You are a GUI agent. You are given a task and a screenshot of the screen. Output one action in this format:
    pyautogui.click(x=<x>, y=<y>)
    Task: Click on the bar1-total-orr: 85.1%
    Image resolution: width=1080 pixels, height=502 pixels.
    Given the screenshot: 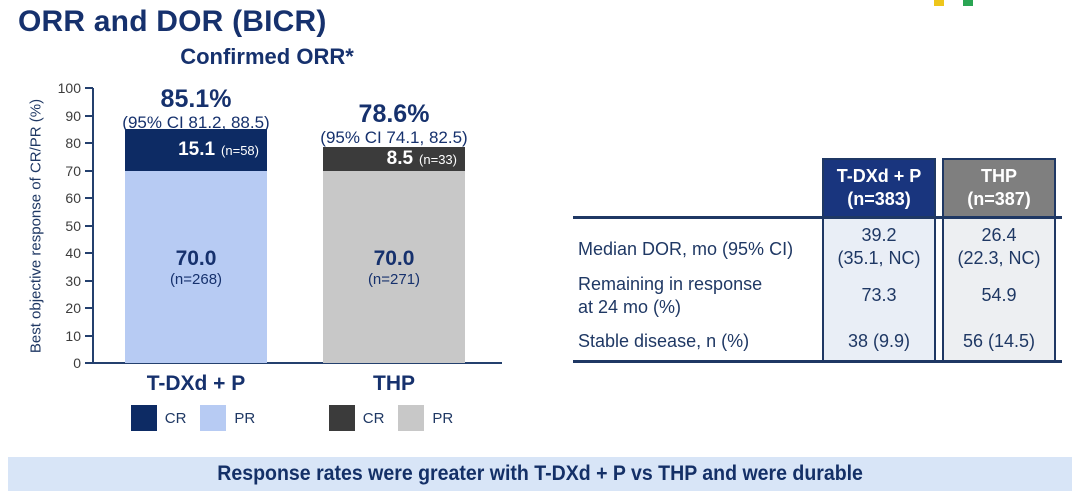 What is the action you would take?
    pyautogui.click(x=196, y=99)
    